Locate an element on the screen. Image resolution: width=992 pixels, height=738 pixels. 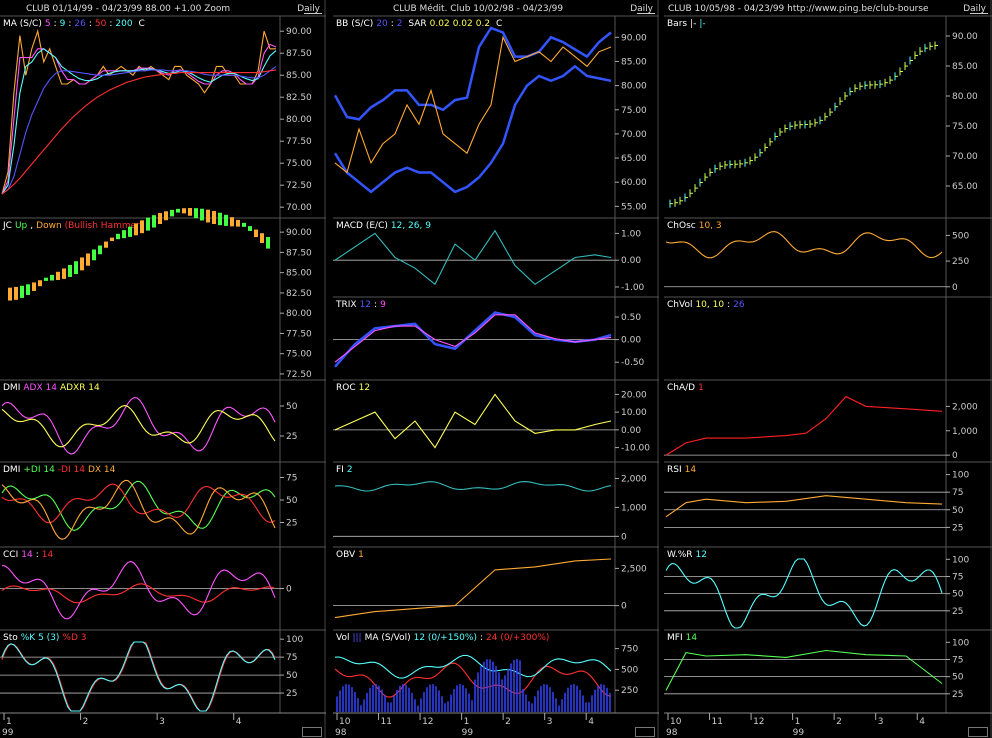
y-tick-label: 70.00 is located at coordinates (634, 135).